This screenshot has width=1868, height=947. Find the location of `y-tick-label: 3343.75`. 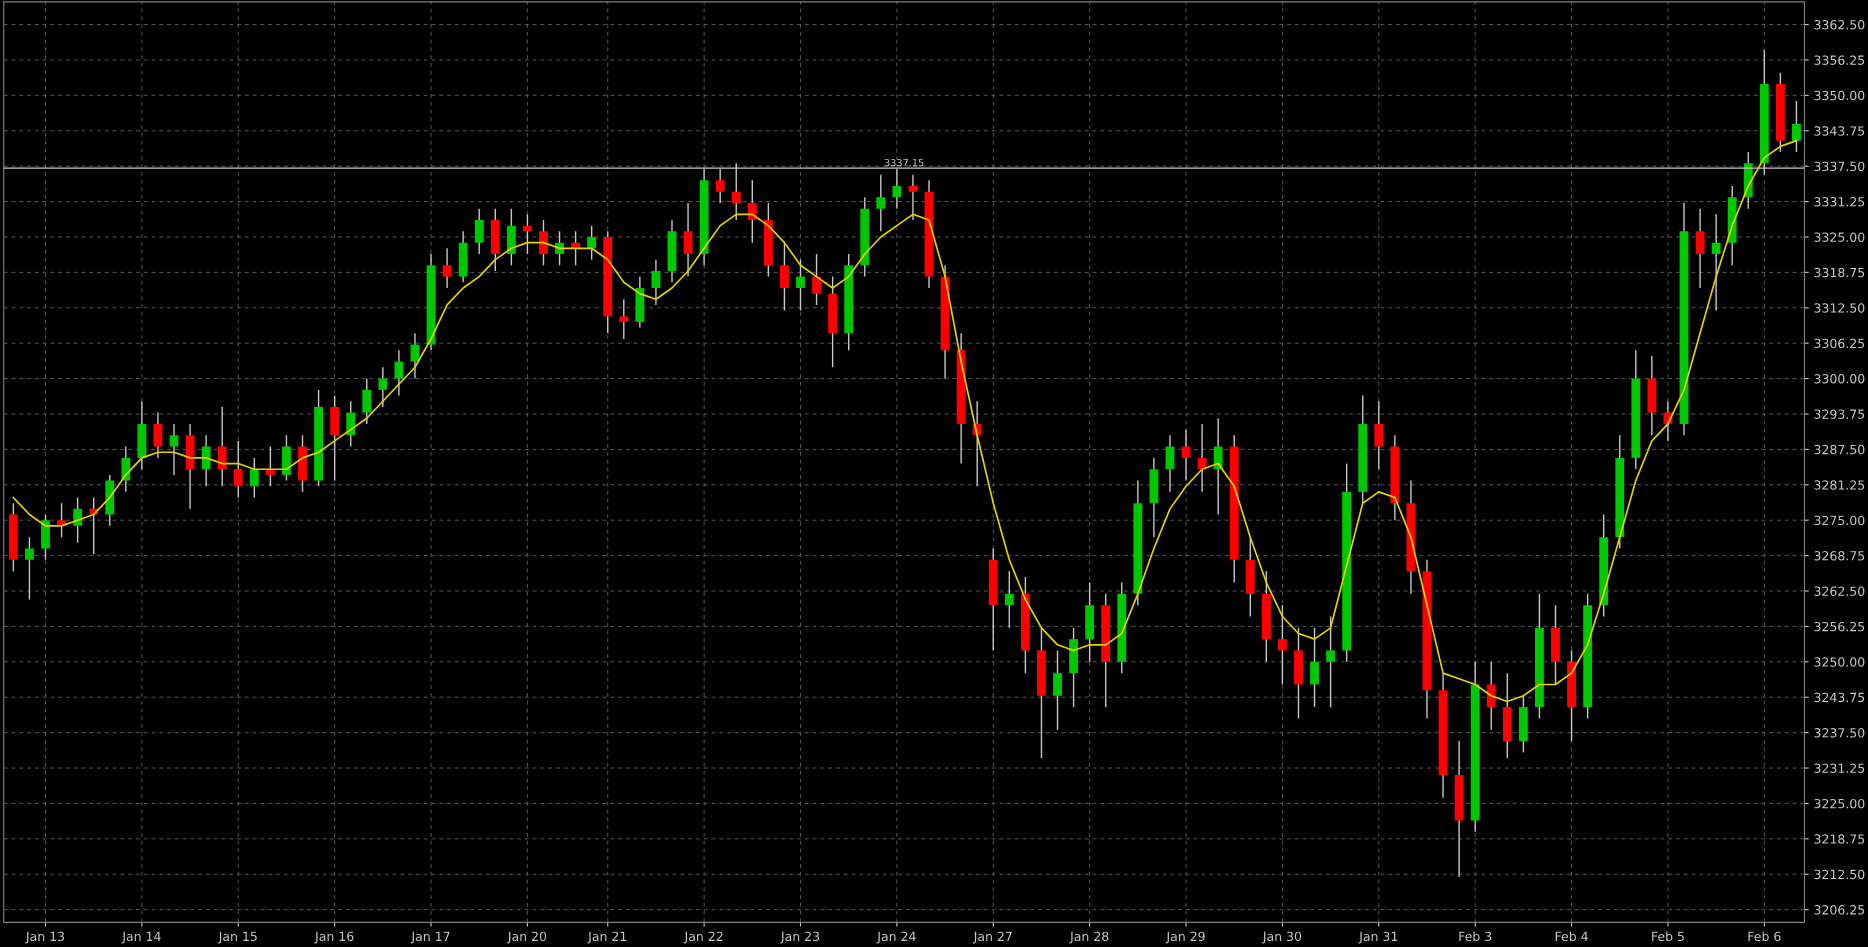

y-tick-label: 3343.75 is located at coordinates (1839, 131).